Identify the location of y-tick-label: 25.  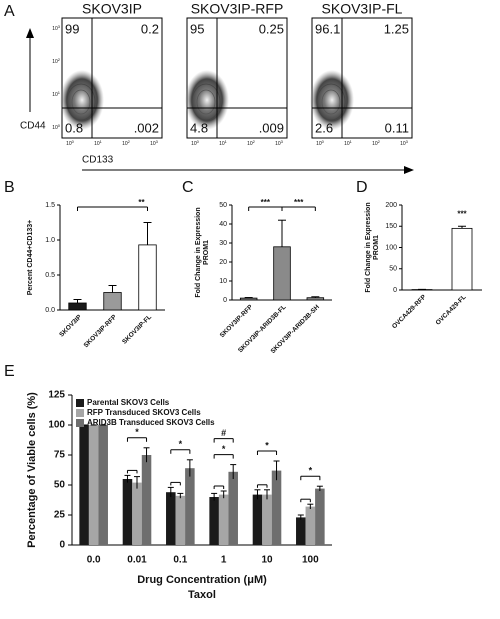
(60, 515).